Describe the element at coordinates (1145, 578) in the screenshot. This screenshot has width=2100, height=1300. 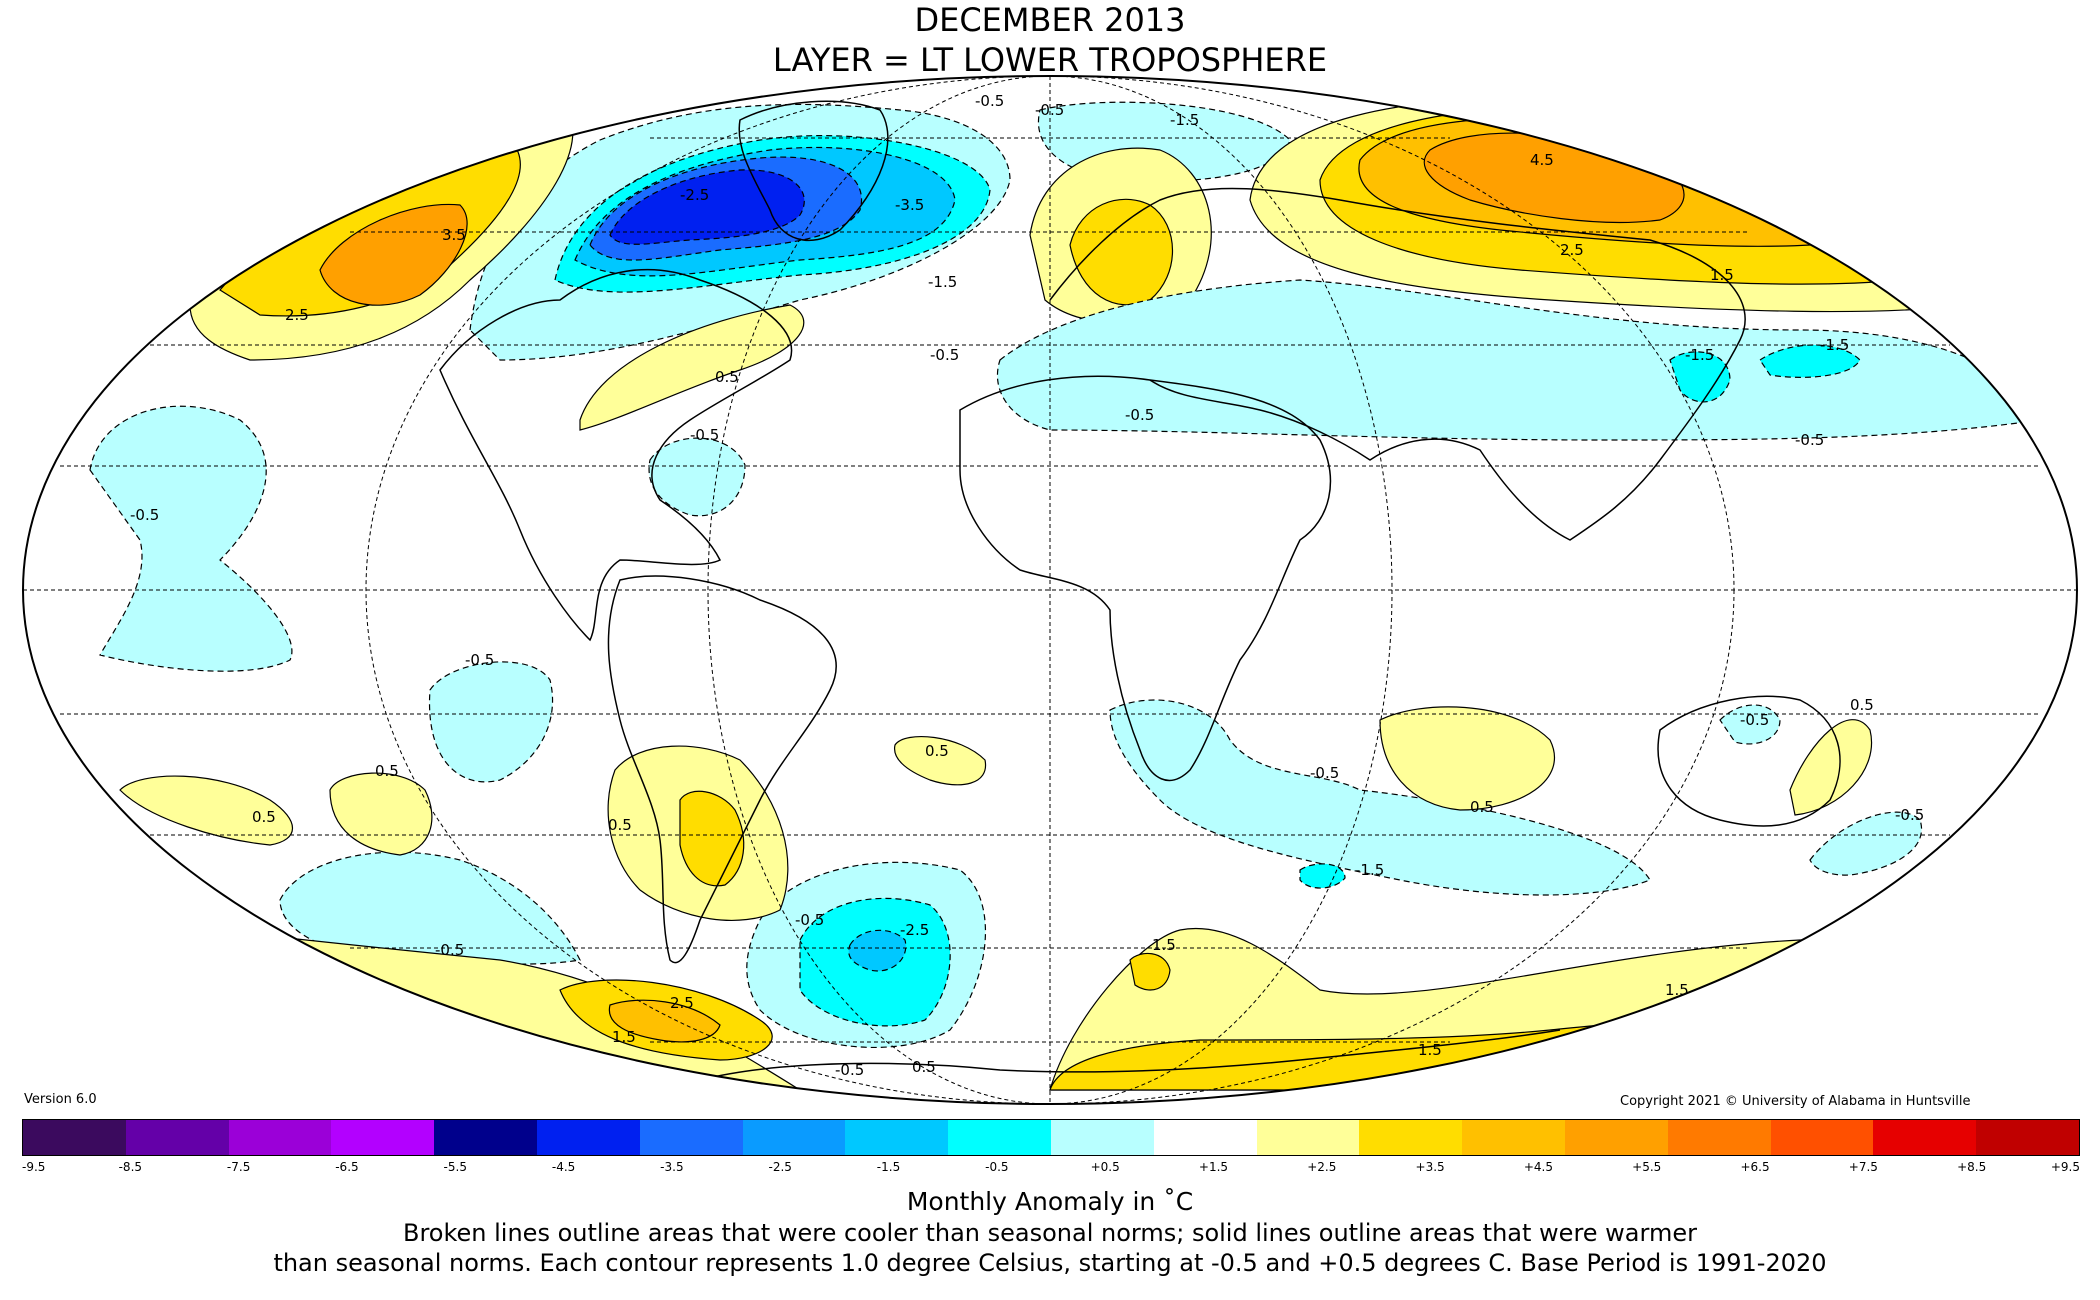
I see `coast-africa` at that location.